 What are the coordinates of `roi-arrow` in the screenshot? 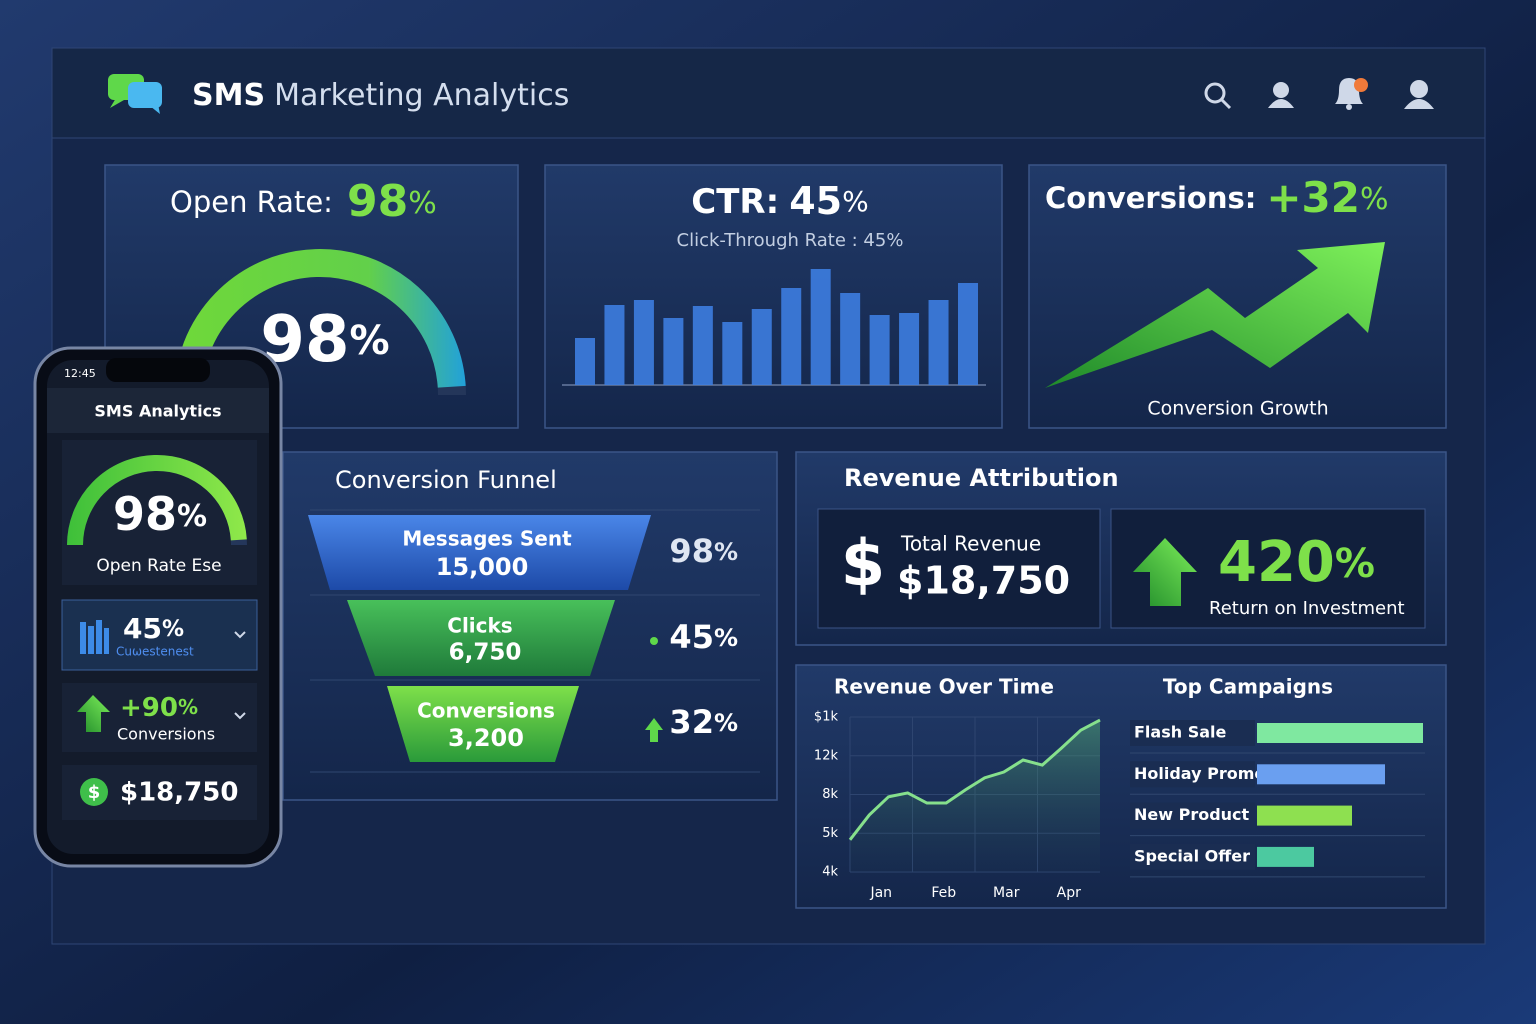 It's located at (1165, 572).